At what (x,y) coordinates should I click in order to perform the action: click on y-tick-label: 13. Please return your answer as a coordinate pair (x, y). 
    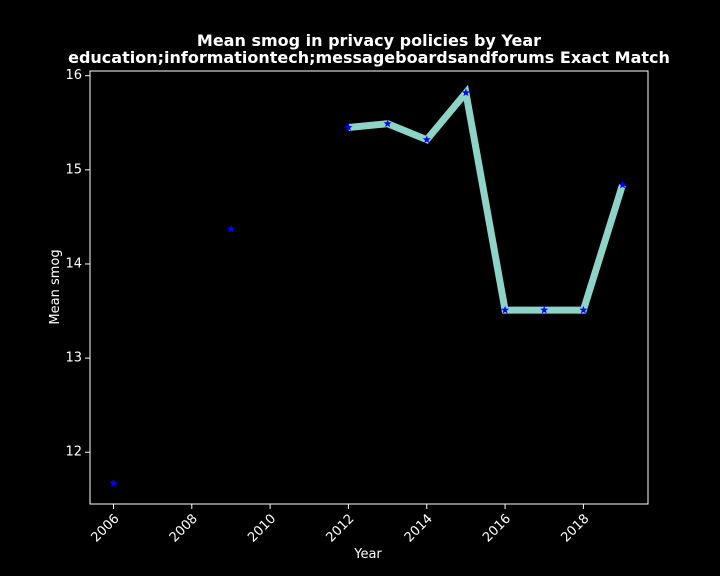
    Looking at the image, I should click on (73, 358).